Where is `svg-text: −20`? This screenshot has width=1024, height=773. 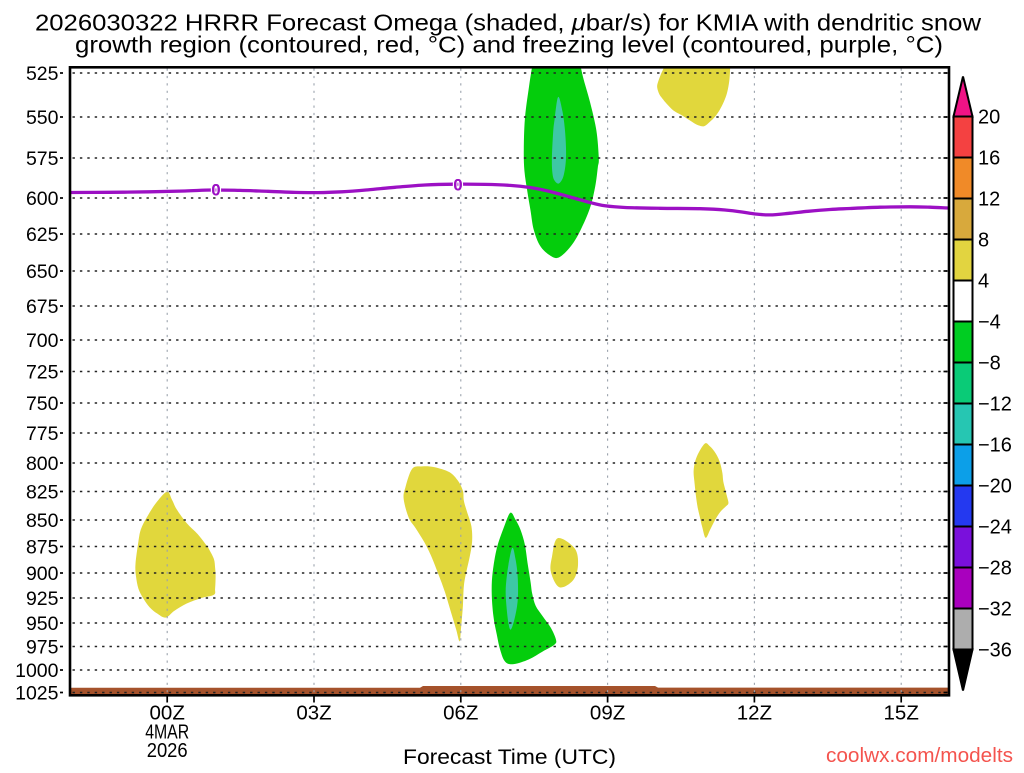 svg-text: −20 is located at coordinates (995, 487).